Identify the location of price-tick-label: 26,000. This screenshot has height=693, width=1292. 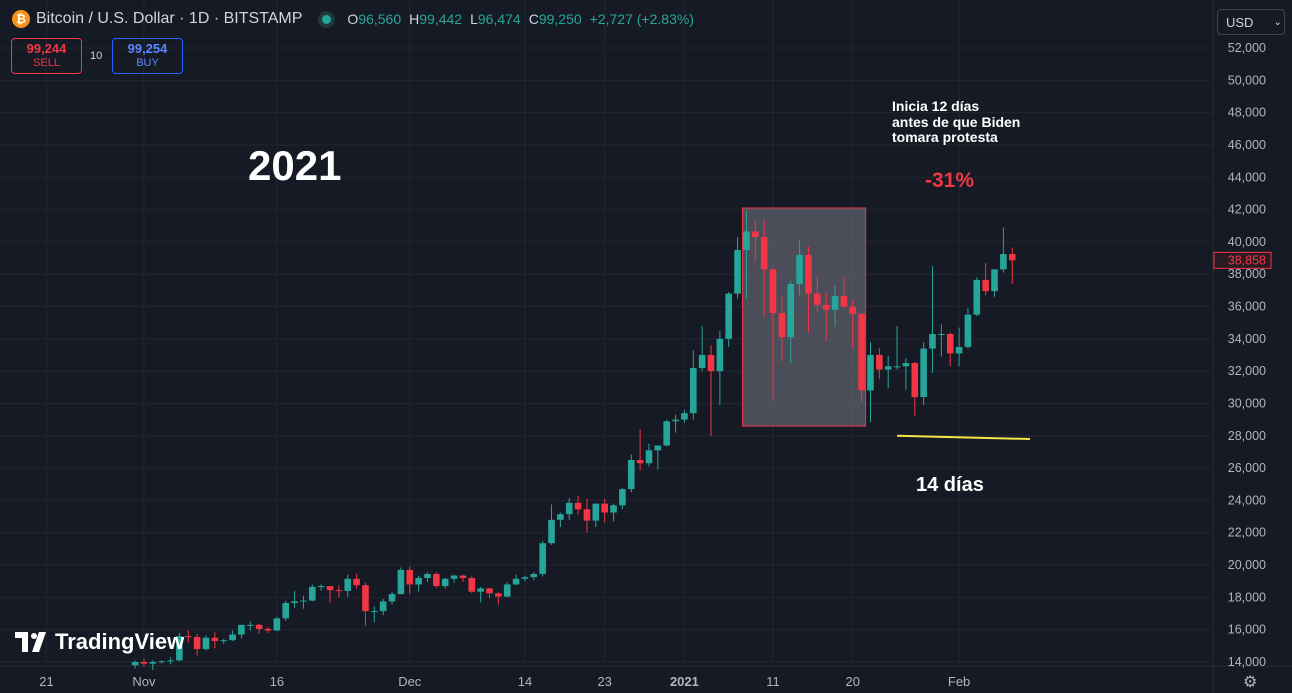
(1247, 468).